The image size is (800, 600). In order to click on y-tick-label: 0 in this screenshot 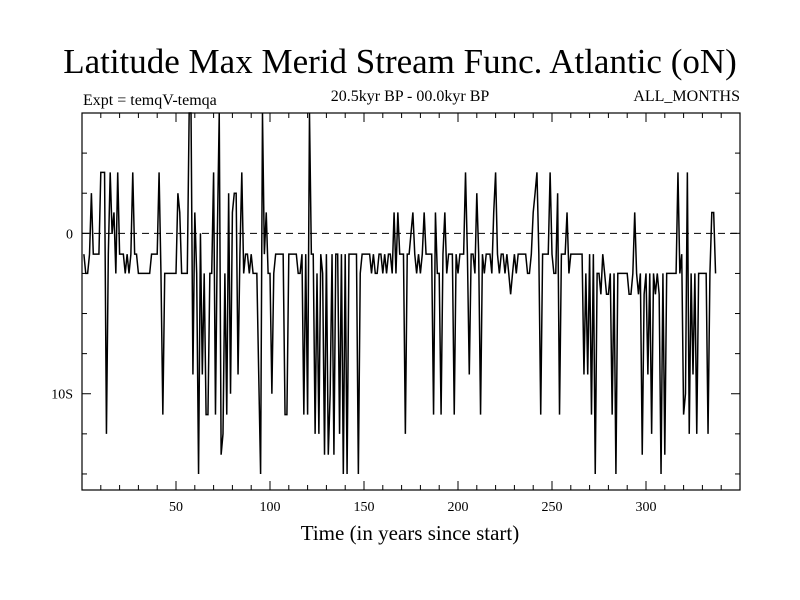, I will do `click(69, 234)`.